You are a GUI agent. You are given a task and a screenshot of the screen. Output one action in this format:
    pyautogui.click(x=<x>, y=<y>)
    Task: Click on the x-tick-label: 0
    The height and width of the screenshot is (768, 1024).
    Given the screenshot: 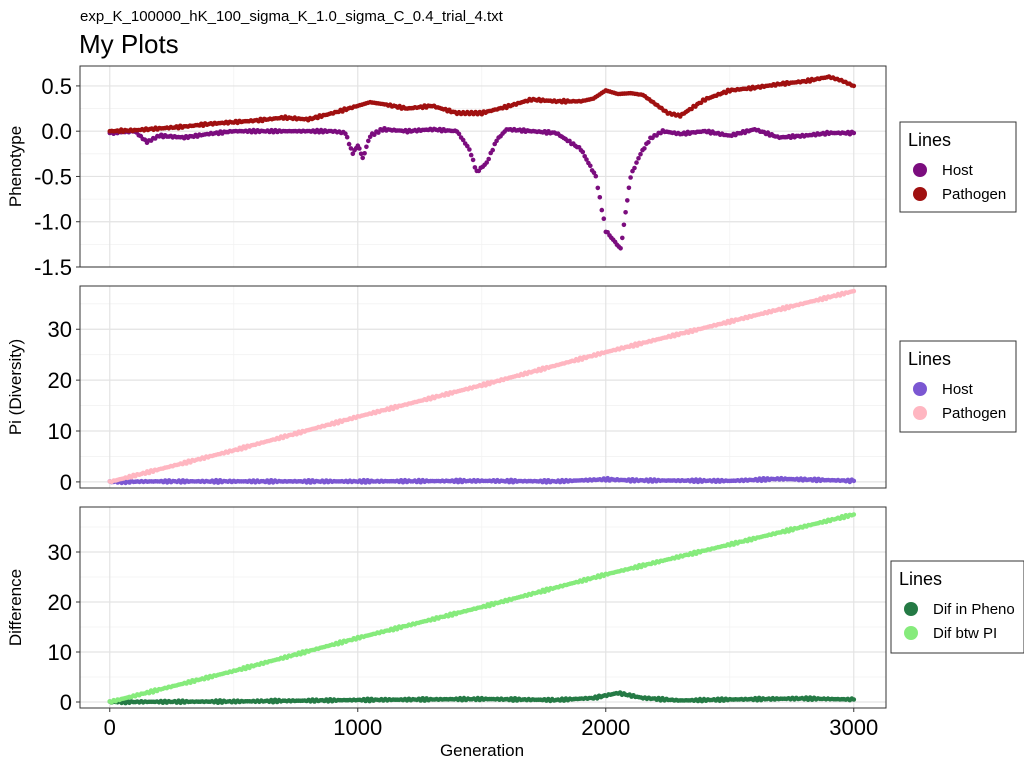 What is the action you would take?
    pyautogui.click(x=110, y=727)
    